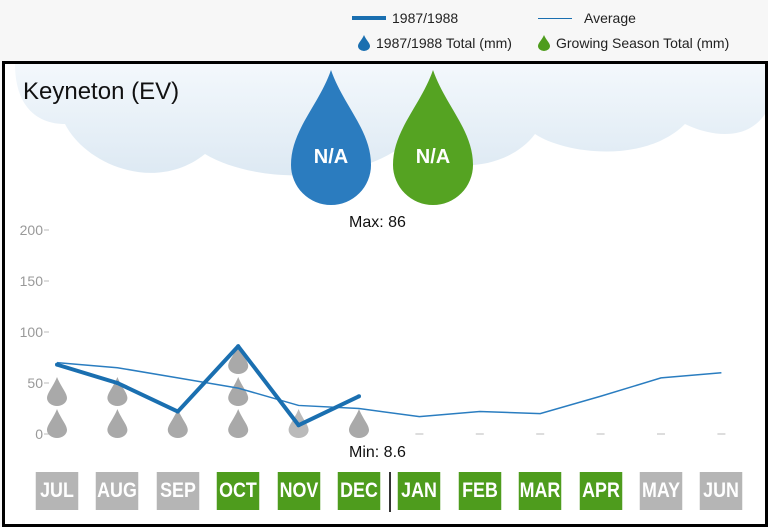 Image resolution: width=768 pixels, height=527 pixels. What do you see at coordinates (721, 491) in the screenshot?
I see `month-button-jun: JUN` at bounding box center [721, 491].